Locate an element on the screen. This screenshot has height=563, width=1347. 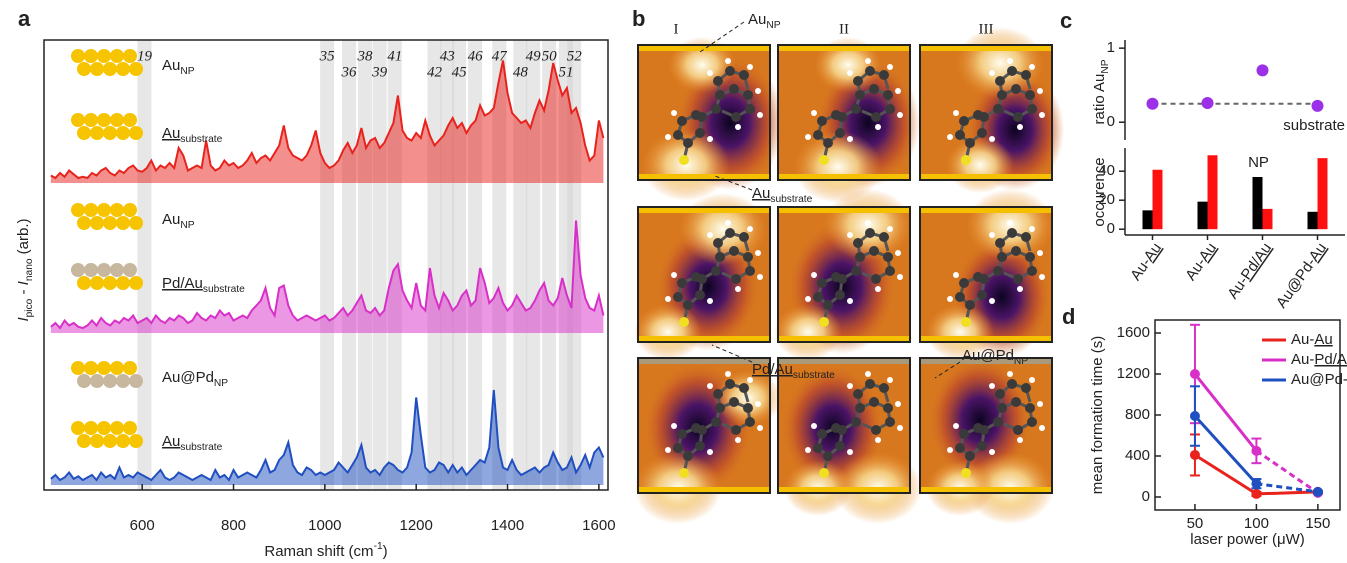
legend-label-part: Au is located at coordinates (1323, 339).